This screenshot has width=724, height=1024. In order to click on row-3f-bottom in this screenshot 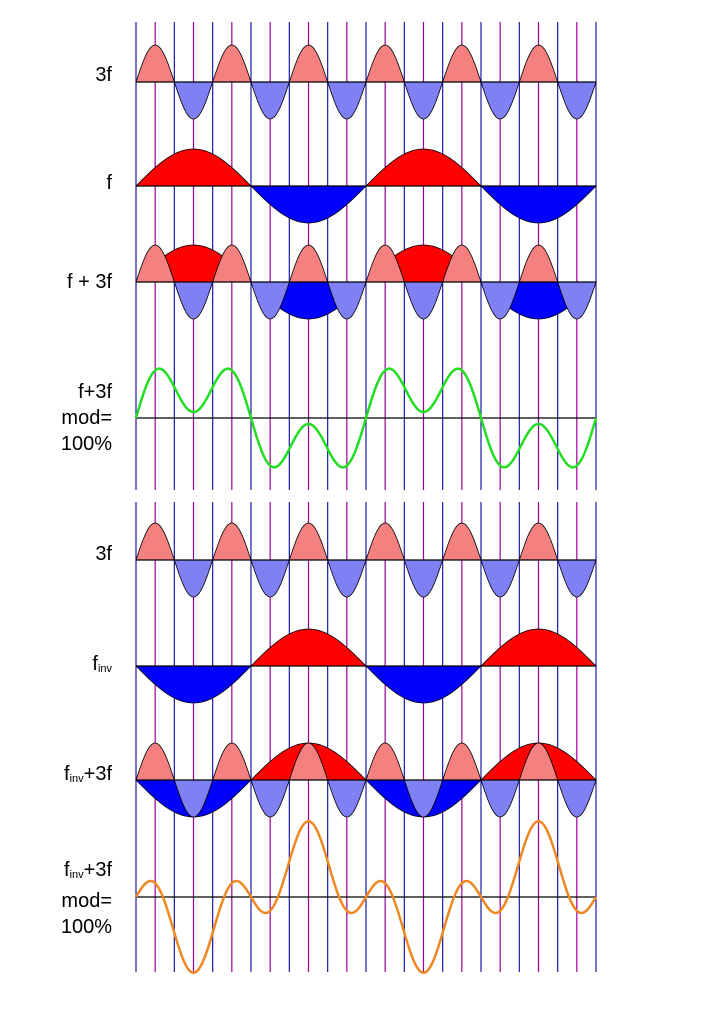, I will do `click(366, 560)`.